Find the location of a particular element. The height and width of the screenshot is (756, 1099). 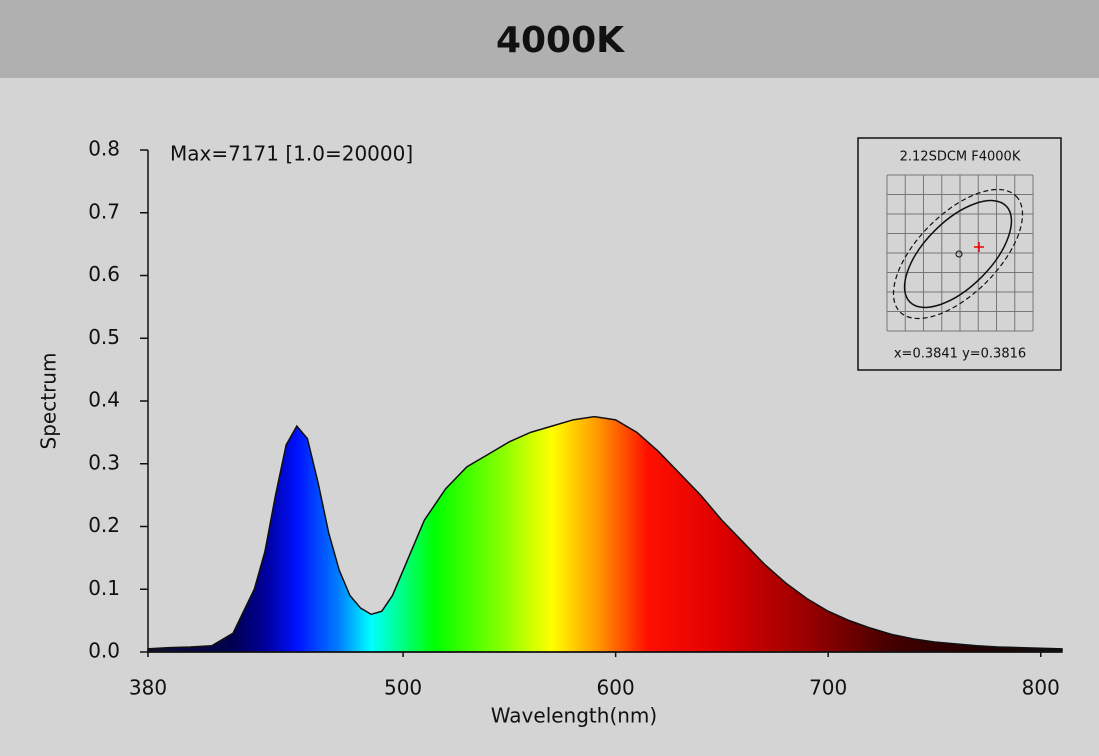

inset: 2.12SDCM F4000K x=0.3841 y=0.3816 is located at coordinates (959, 254).